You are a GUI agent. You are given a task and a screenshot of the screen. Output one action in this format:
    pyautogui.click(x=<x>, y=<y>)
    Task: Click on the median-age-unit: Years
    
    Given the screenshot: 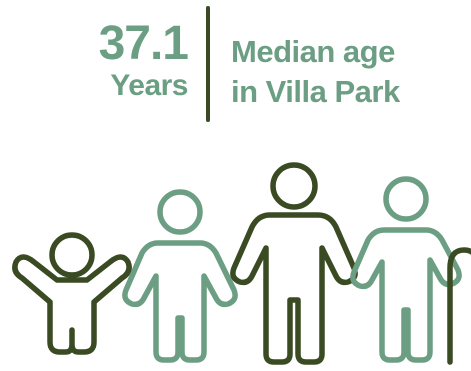 What is the action you would take?
    pyautogui.click(x=149, y=85)
    